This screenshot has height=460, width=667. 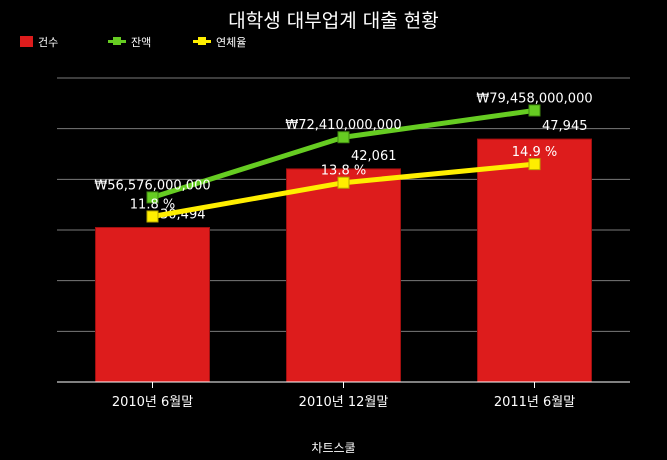 What do you see at coordinates (534, 152) in the screenshot?
I see `delinquency-data-label: 14.9 %` at bounding box center [534, 152].